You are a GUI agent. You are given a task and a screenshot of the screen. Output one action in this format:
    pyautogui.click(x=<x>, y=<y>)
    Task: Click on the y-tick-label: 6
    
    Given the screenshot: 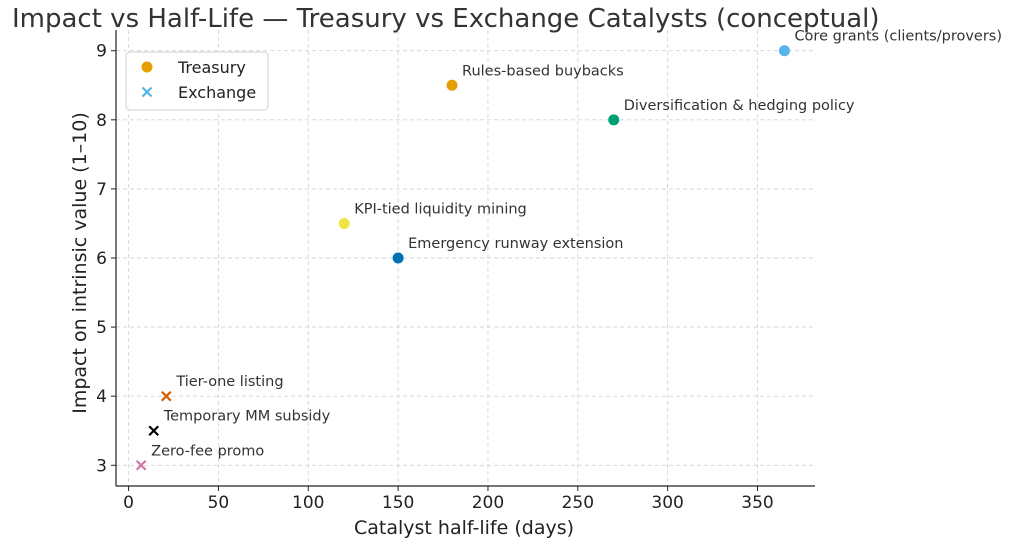 What is the action you would take?
    pyautogui.click(x=101, y=259)
    